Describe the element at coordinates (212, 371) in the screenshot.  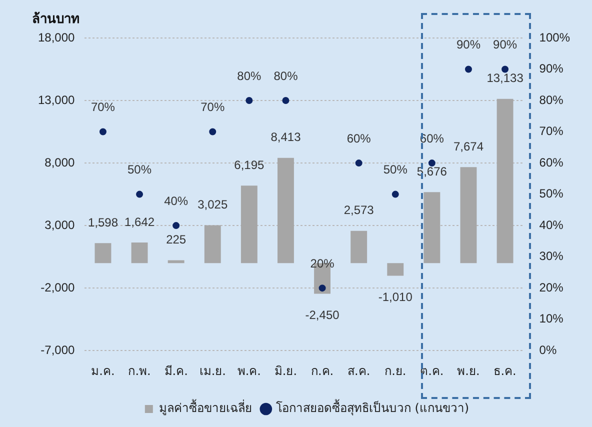
I see `x-tick-label: เม.ย.` at that location.